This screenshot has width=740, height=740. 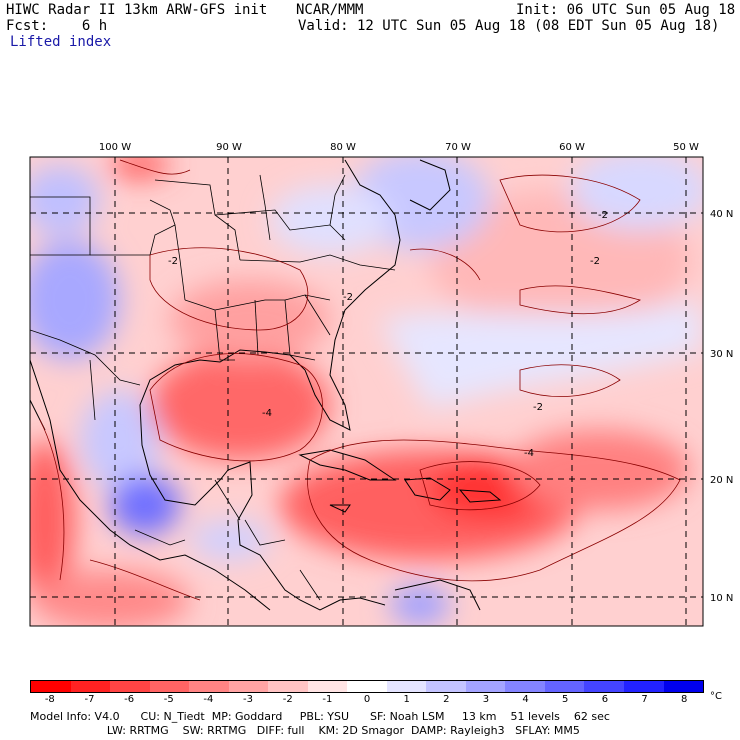 What do you see at coordinates (605, 699) in the screenshot?
I see `colorbar-tick-label: 6` at bounding box center [605, 699].